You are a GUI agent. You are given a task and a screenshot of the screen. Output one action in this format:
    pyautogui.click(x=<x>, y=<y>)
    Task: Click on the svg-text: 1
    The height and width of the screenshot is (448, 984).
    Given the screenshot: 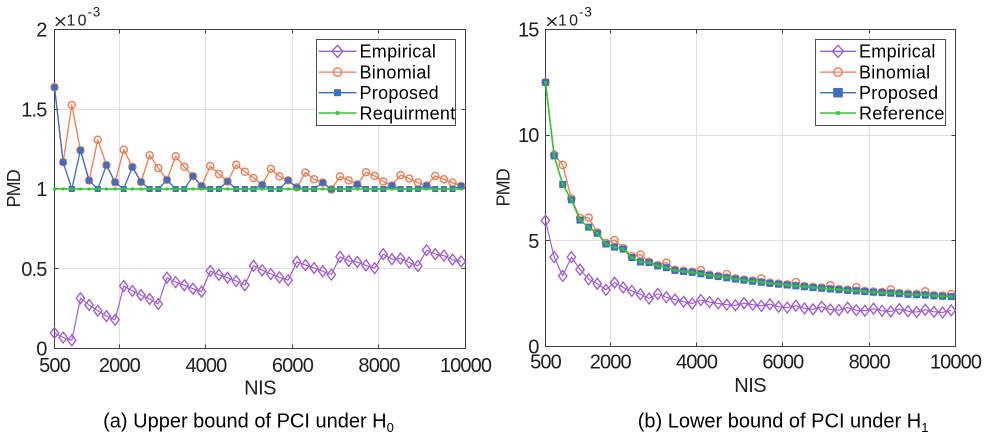 What is the action you would take?
    pyautogui.click(x=41, y=190)
    